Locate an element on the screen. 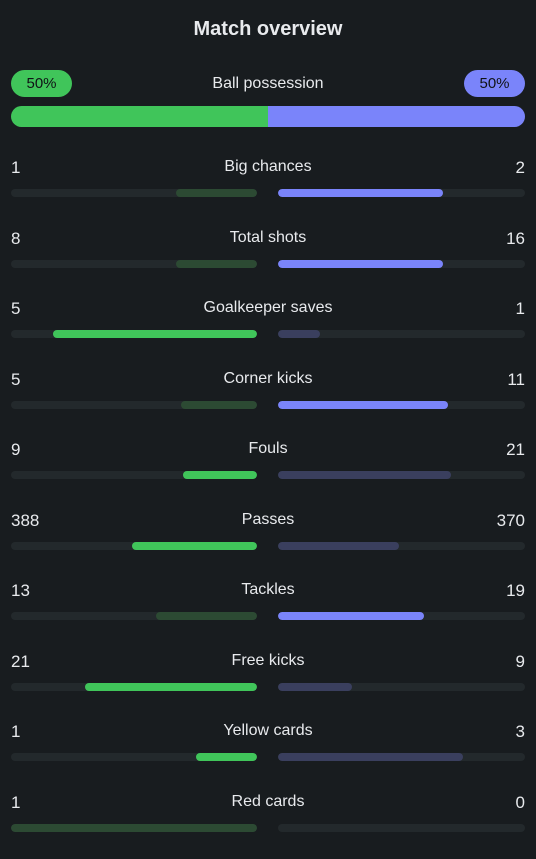 The height and width of the screenshot is (859, 536). away-possession-badge: 50% is located at coordinates (494, 83).